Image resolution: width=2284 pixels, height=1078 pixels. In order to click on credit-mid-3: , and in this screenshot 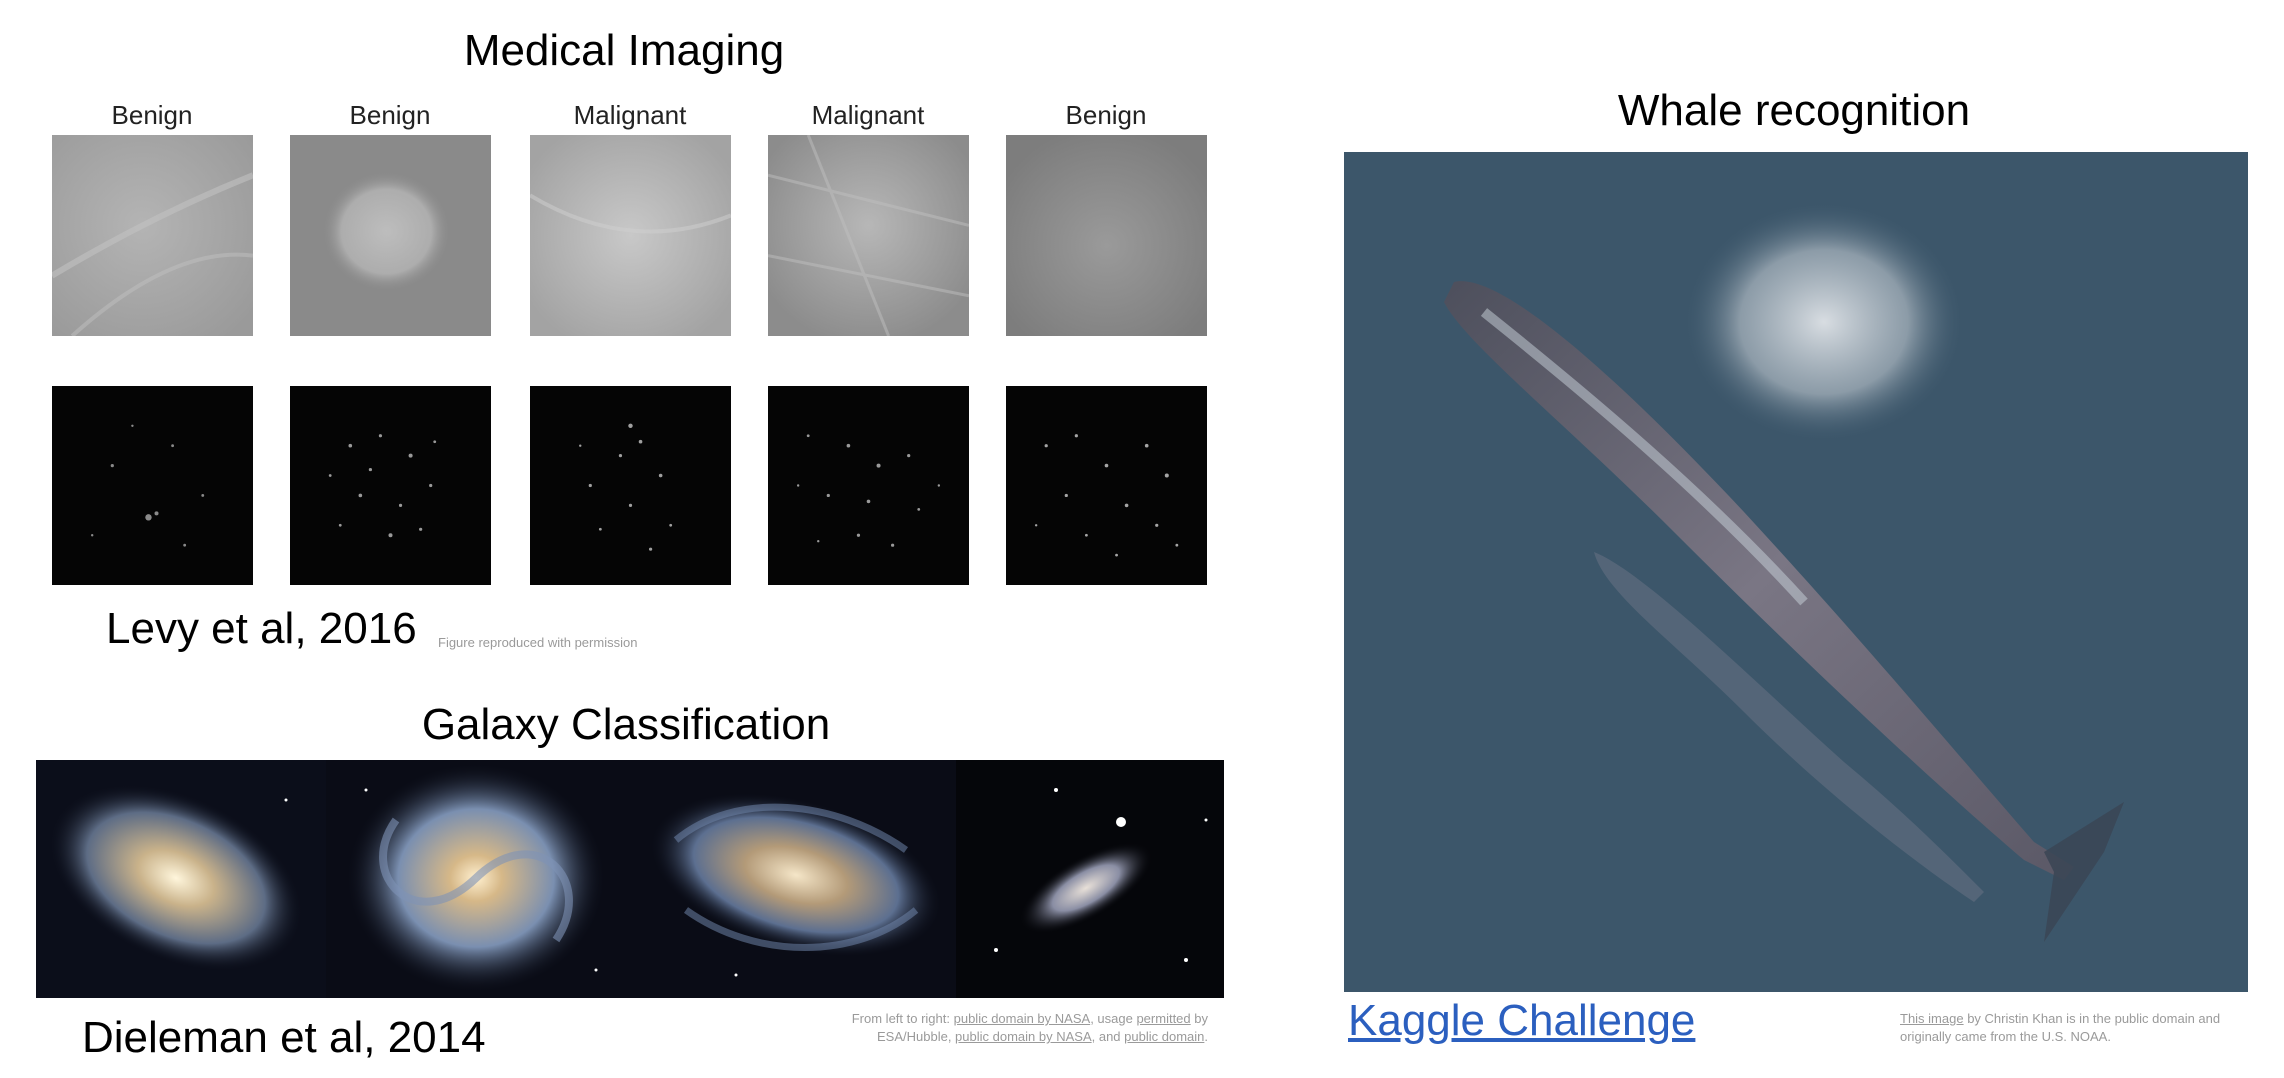, I will do `click(1108, 1036)`.